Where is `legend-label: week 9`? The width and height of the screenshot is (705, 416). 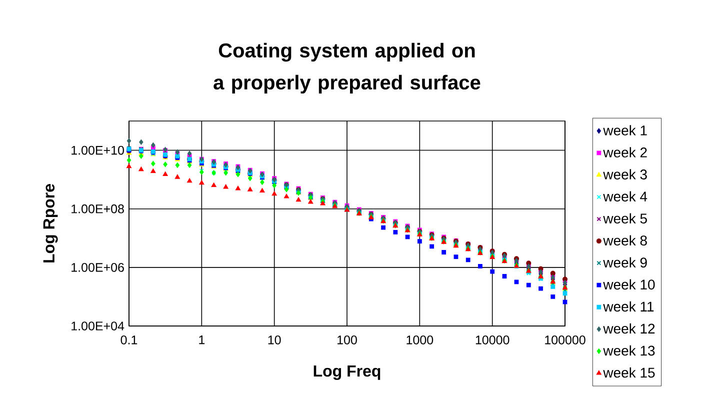 legend-label: week 9 is located at coordinates (625, 262).